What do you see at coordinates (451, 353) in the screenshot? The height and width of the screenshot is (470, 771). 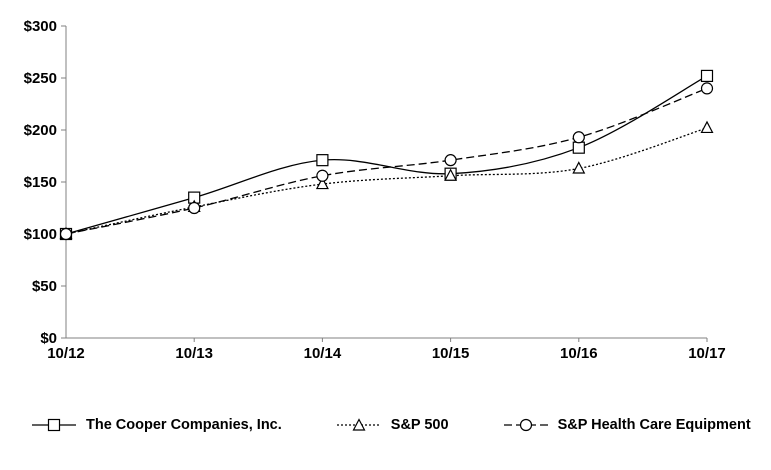 I see `x-axis-label: 10/15` at bounding box center [451, 353].